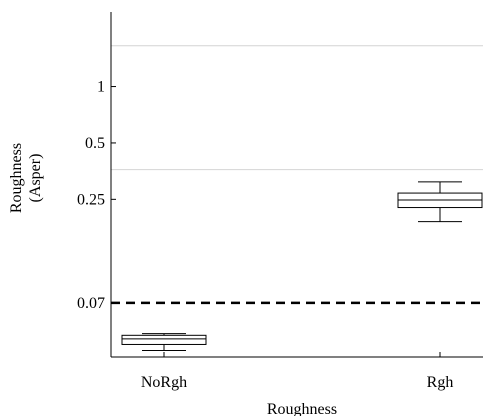 The height and width of the screenshot is (416, 483). What do you see at coordinates (35, 178) in the screenshot?
I see `y-axis-title-line-2: (Asper)` at bounding box center [35, 178].